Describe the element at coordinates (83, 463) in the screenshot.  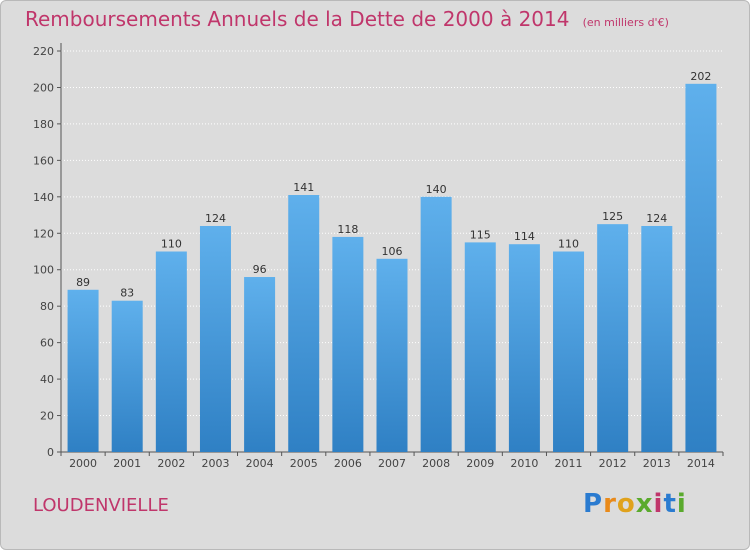
I see `x-tick-label: 2000` at that location.